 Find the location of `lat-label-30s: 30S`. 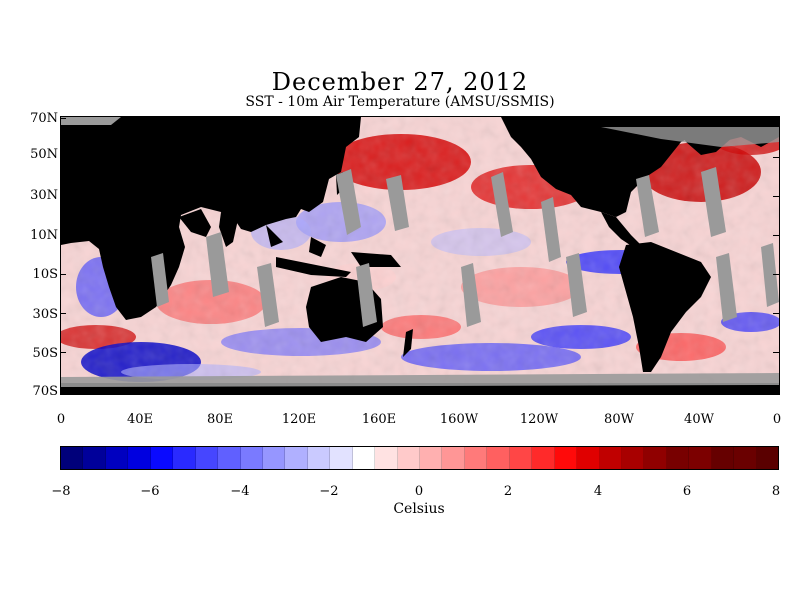

lat-label-30s: 30S is located at coordinates (45, 314).